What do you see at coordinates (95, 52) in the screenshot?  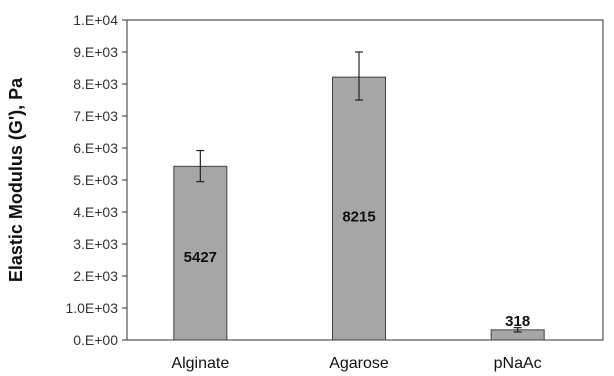 I see `y-tick-label: 9.E+03` at bounding box center [95, 52].